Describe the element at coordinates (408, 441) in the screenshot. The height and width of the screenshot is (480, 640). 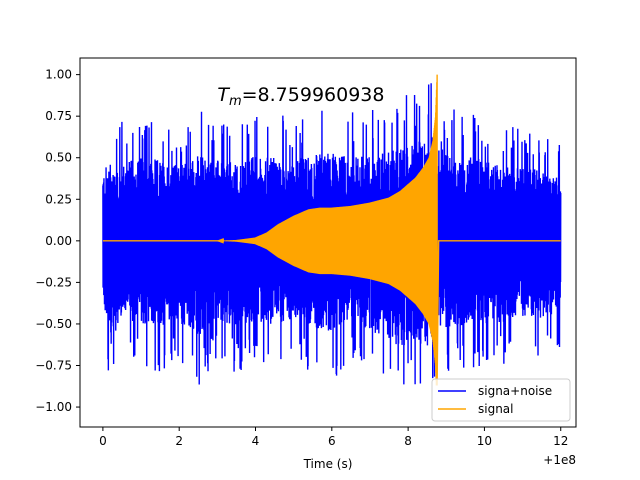
I see `x-tick-label: 8` at that location.